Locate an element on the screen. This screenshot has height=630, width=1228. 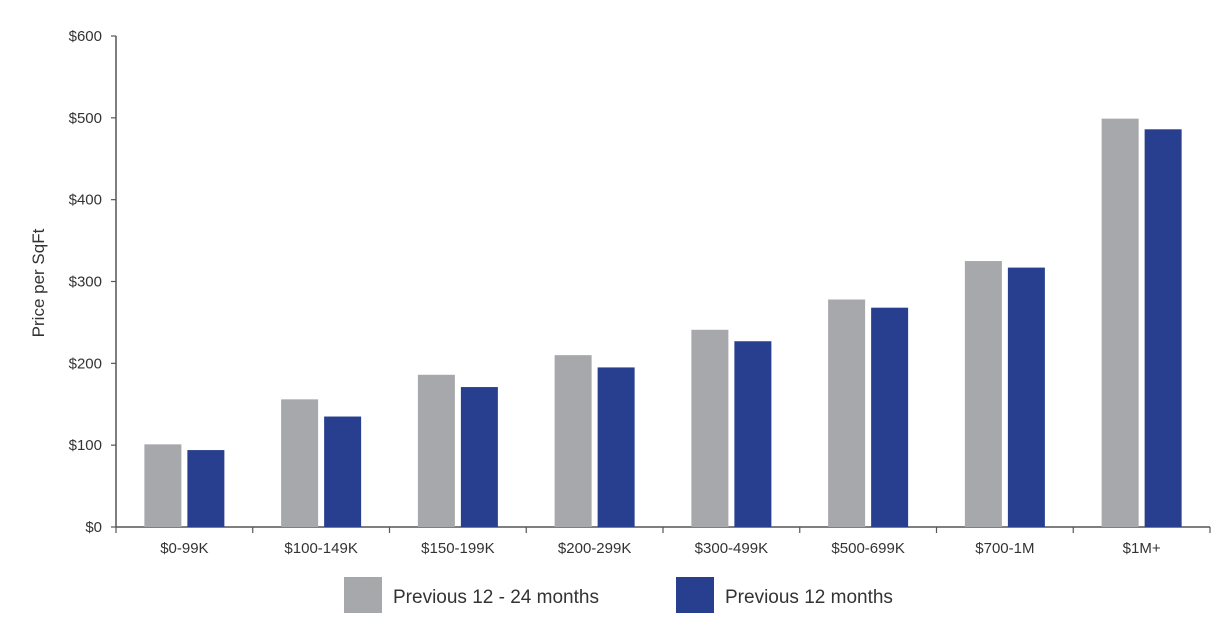
legend-label: Previous 12 - 24 months is located at coordinates (496, 597).